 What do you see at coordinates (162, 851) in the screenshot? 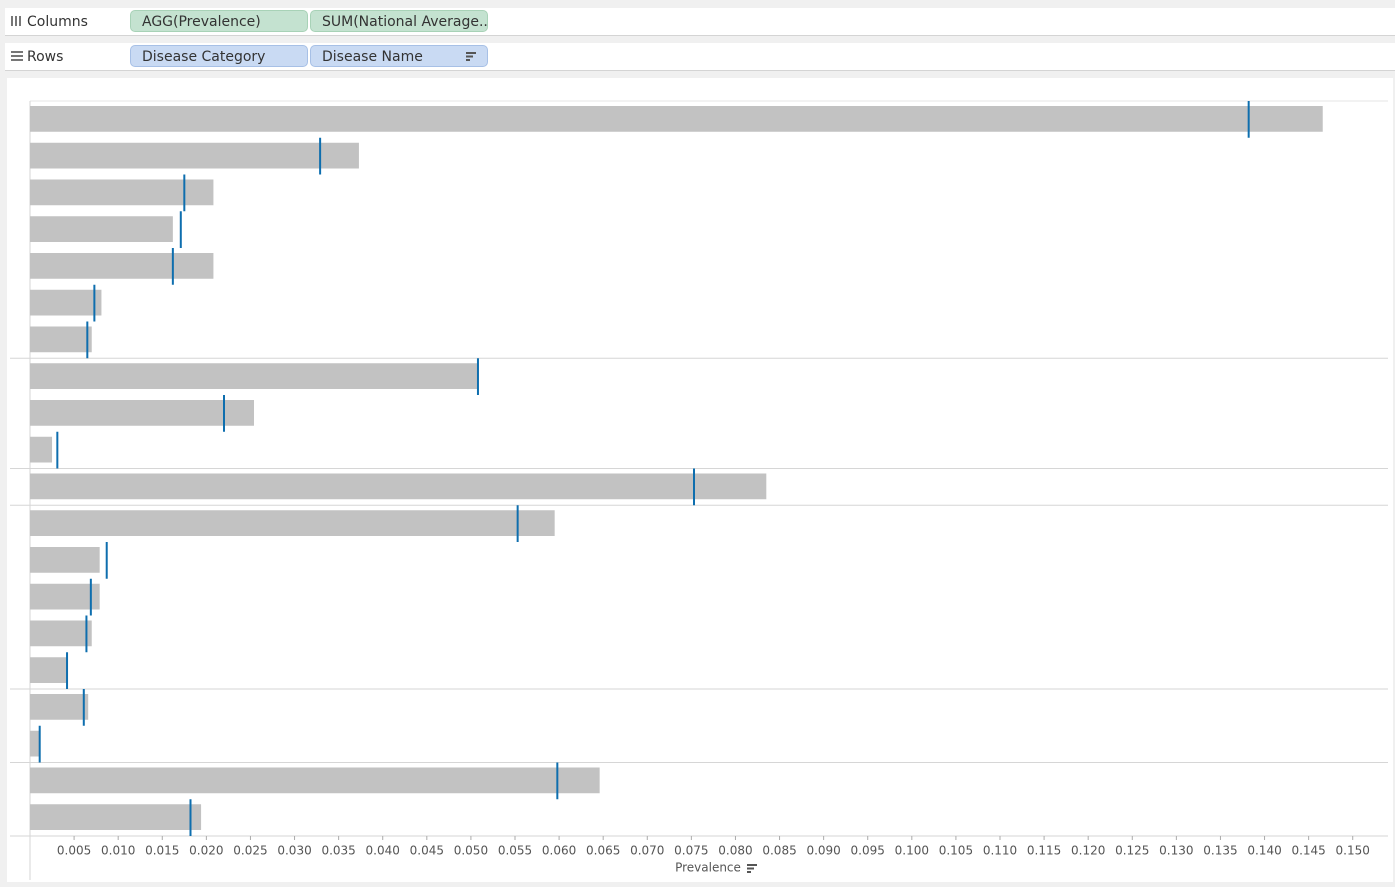
I see `x-tick-label: 0.015` at bounding box center [162, 851].